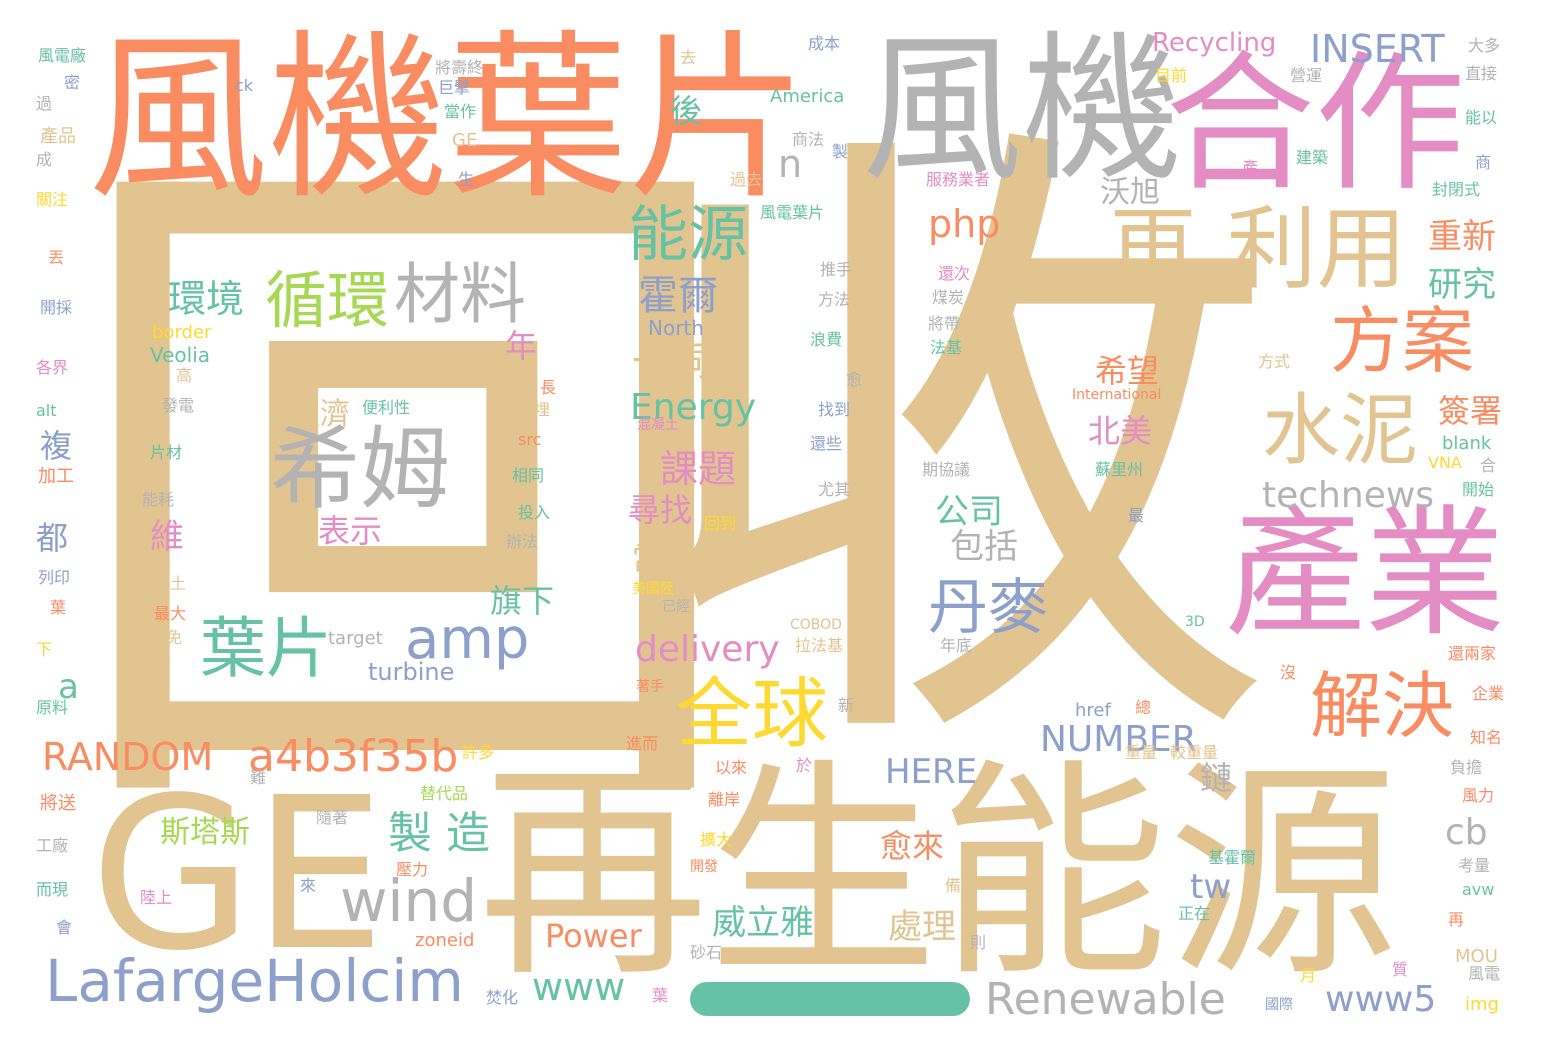 This screenshot has height=1052, width=1548. I want to click on word-small-102: 直接, so click(1481, 73).